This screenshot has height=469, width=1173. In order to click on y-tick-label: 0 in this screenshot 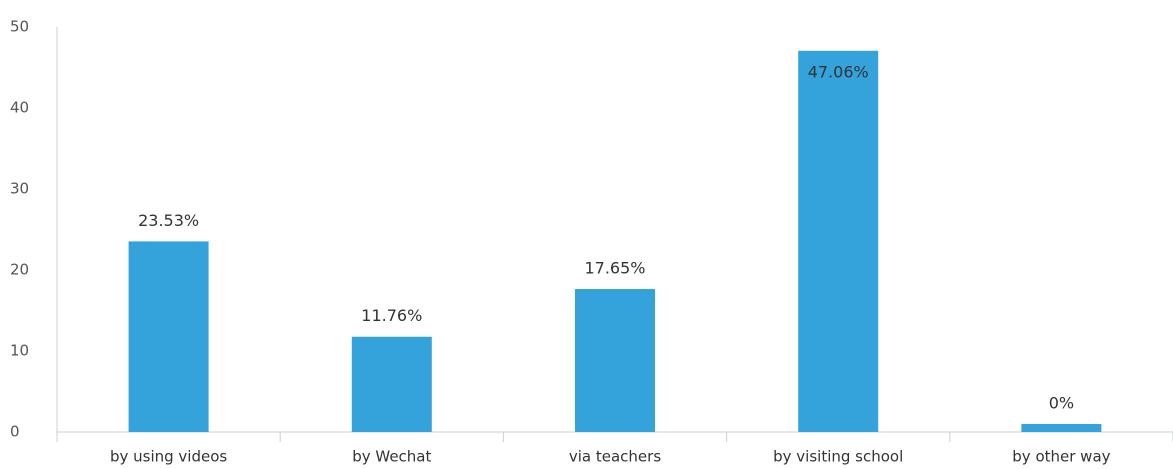, I will do `click(15, 432)`.